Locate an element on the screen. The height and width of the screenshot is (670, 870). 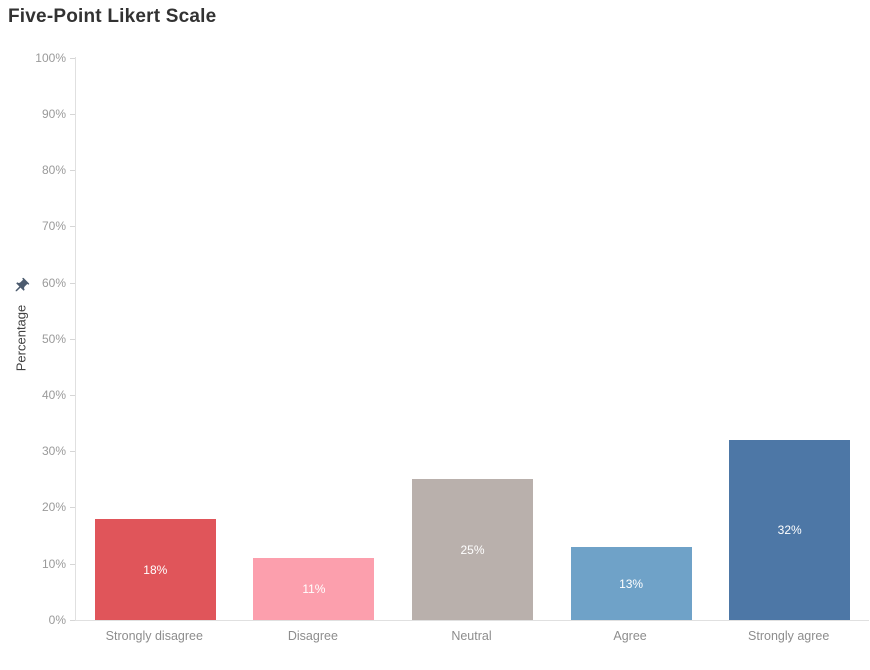
y-tick-label: 70% is located at coordinates (53, 226).